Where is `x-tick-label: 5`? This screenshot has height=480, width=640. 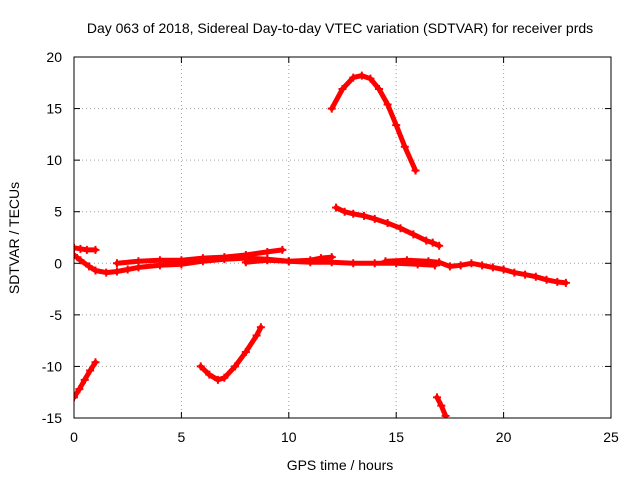 x-tick-label: 5 is located at coordinates (182, 437).